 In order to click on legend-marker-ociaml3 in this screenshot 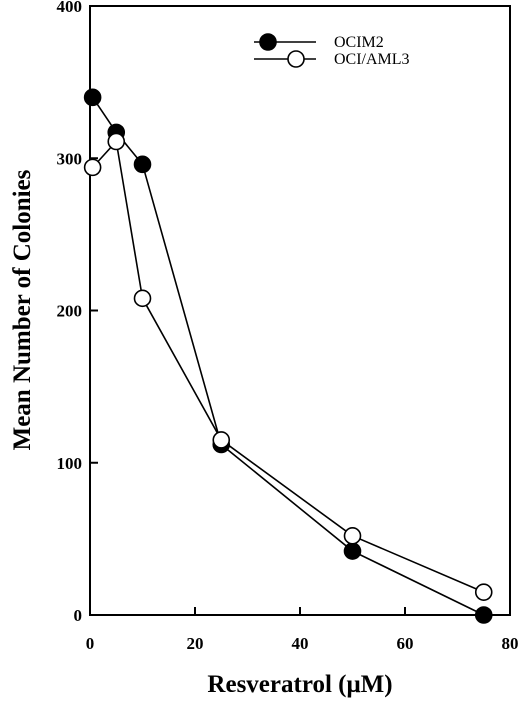, I will do `click(296, 59)`.